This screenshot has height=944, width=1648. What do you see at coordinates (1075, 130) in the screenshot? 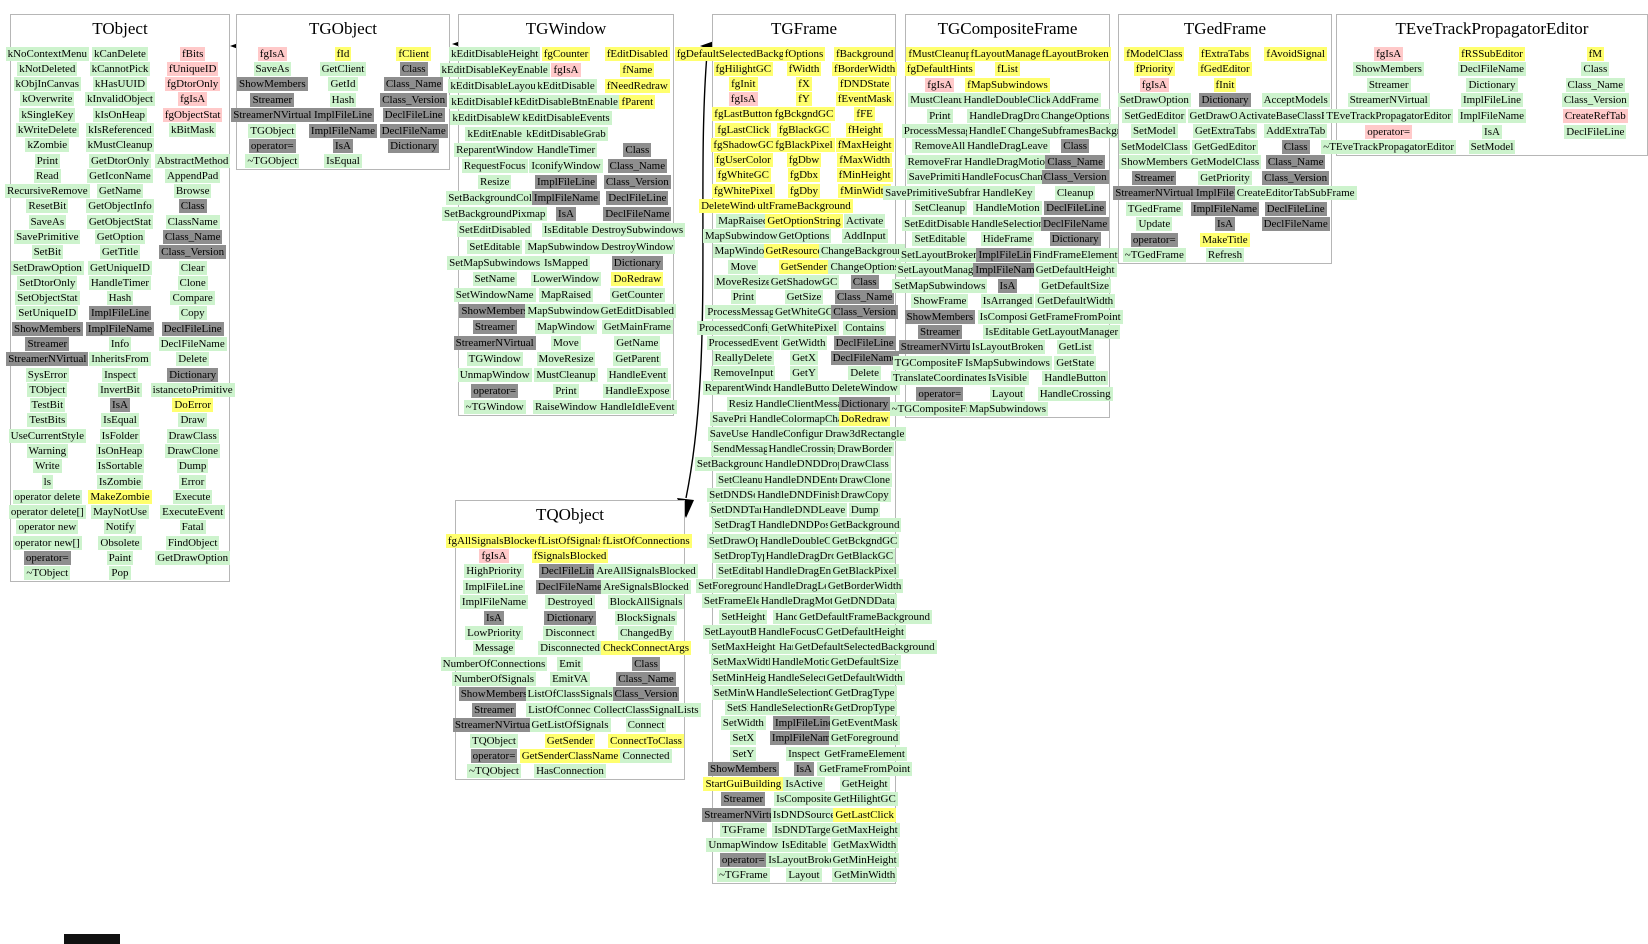
I see `member-cell-slot: ChangeSubframesBackground` at bounding box center [1075, 130].